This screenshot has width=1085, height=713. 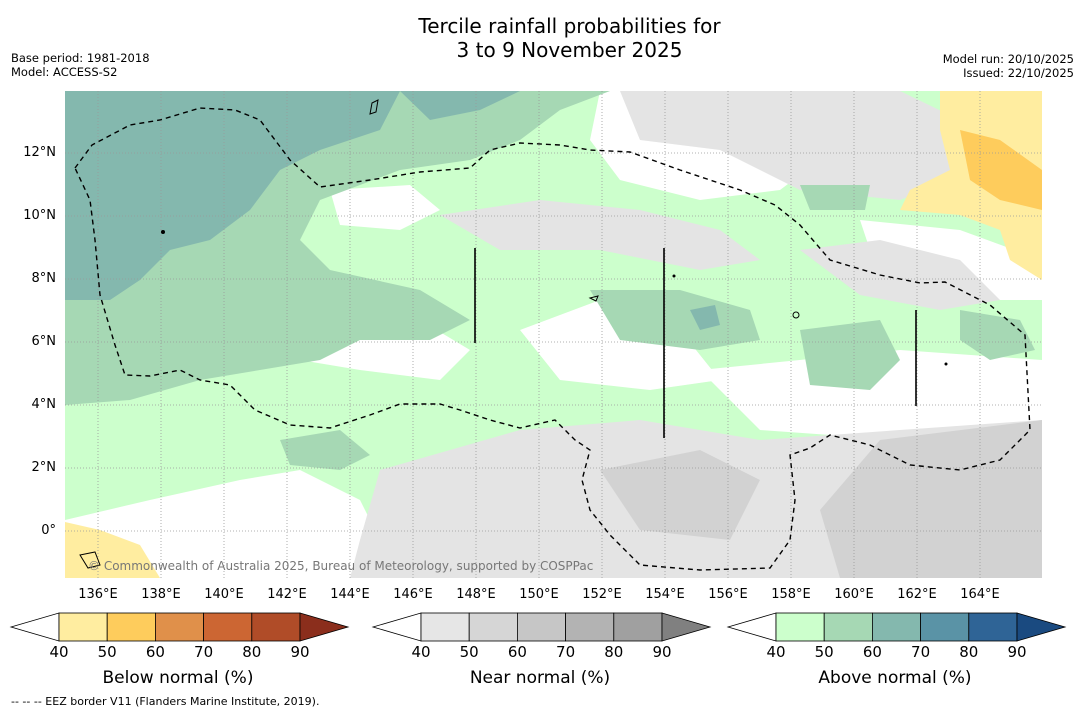 I want to click on lat-label: 2°N, so click(x=44, y=467).